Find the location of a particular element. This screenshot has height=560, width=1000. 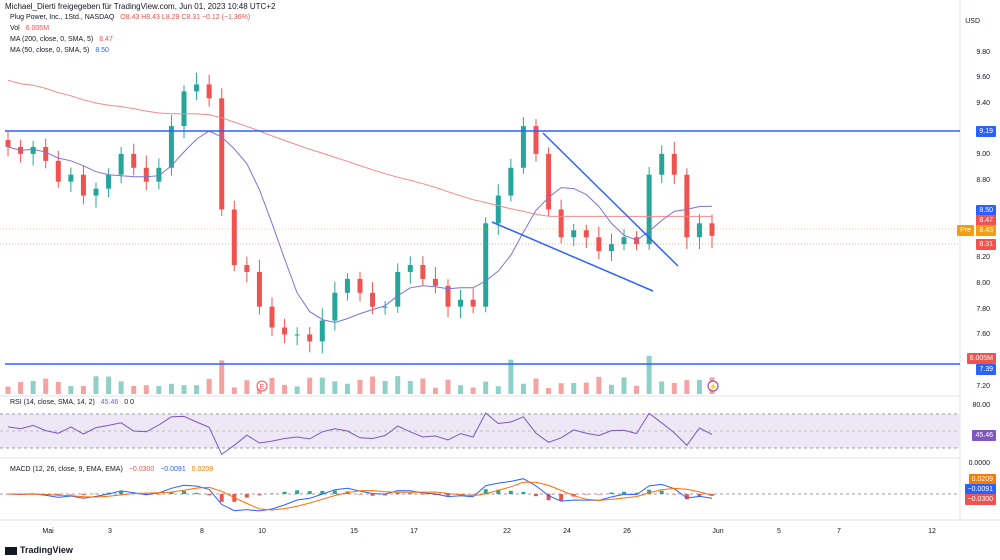

tradingview-logo-icon is located at coordinates (11, 550).